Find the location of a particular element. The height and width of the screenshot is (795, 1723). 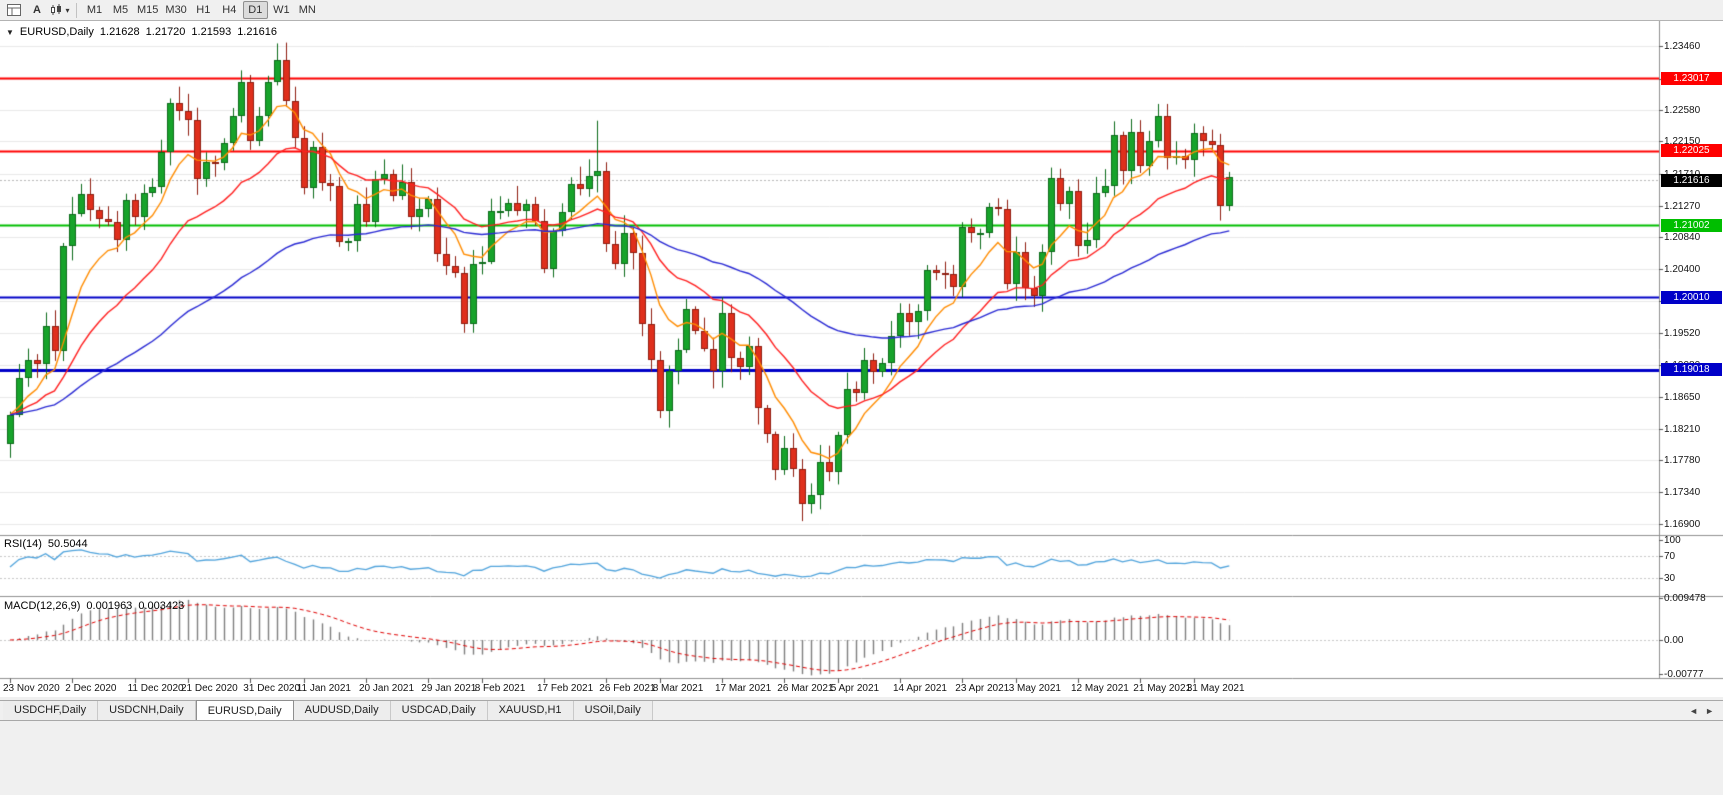

timeframe-m5-button: M5 is located at coordinates (120, 10).